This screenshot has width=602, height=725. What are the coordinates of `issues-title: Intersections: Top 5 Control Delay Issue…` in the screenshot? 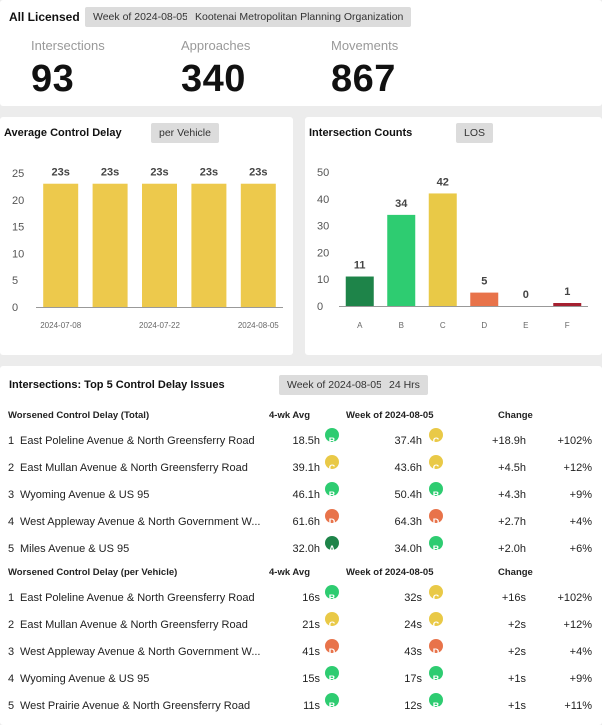 It's located at (117, 385).